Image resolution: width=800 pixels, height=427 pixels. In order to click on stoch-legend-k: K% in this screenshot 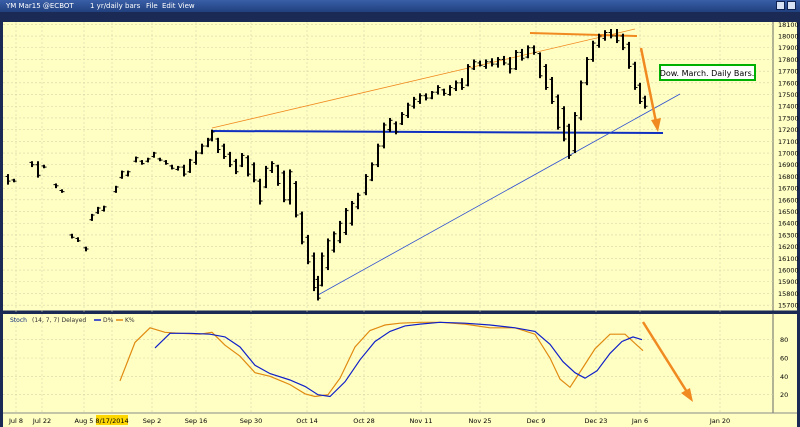, I will do `click(130, 320)`.